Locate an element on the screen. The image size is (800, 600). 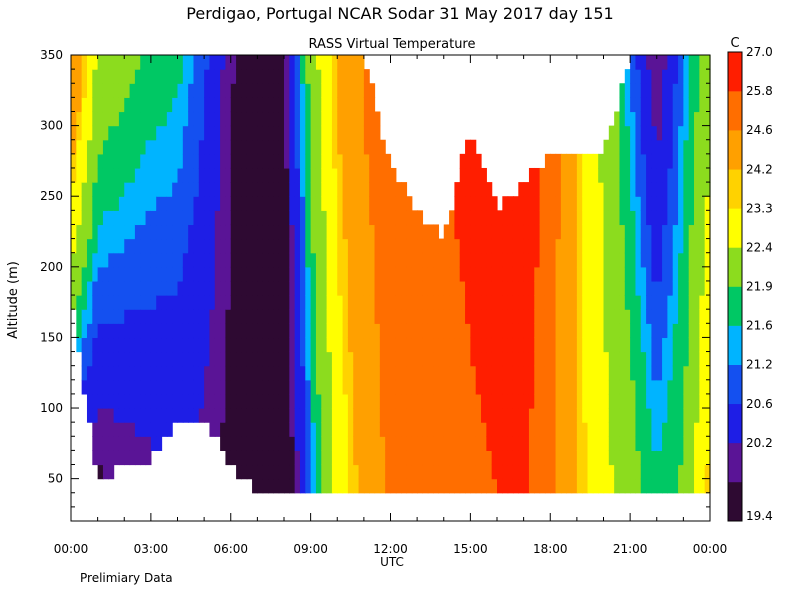
colorbar-label: 21.2 is located at coordinates (759, 365).